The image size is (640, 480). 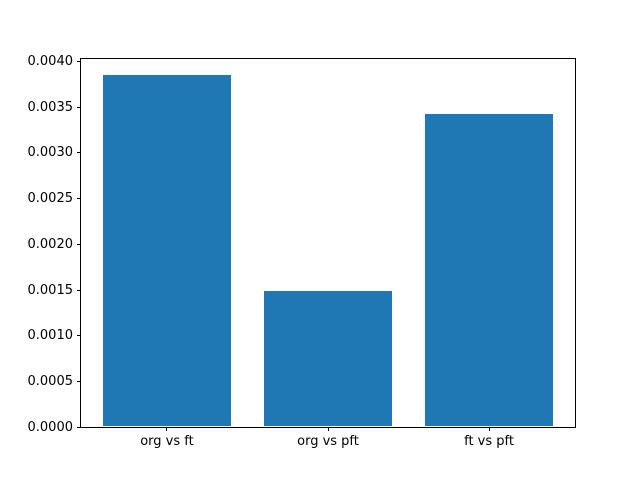 What do you see at coordinates (50, 199) in the screenshot?
I see `y-tick-label: 0.0025` at bounding box center [50, 199].